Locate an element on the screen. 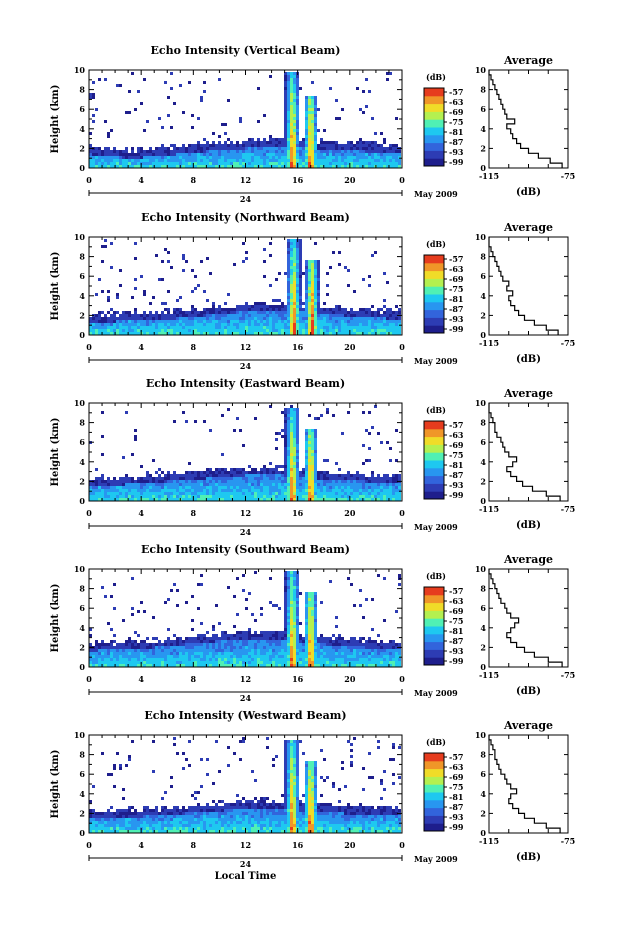 Image resolution: width=621 pixels, height=933 pixels. y-tick-label: 2 is located at coordinates (82, 148).